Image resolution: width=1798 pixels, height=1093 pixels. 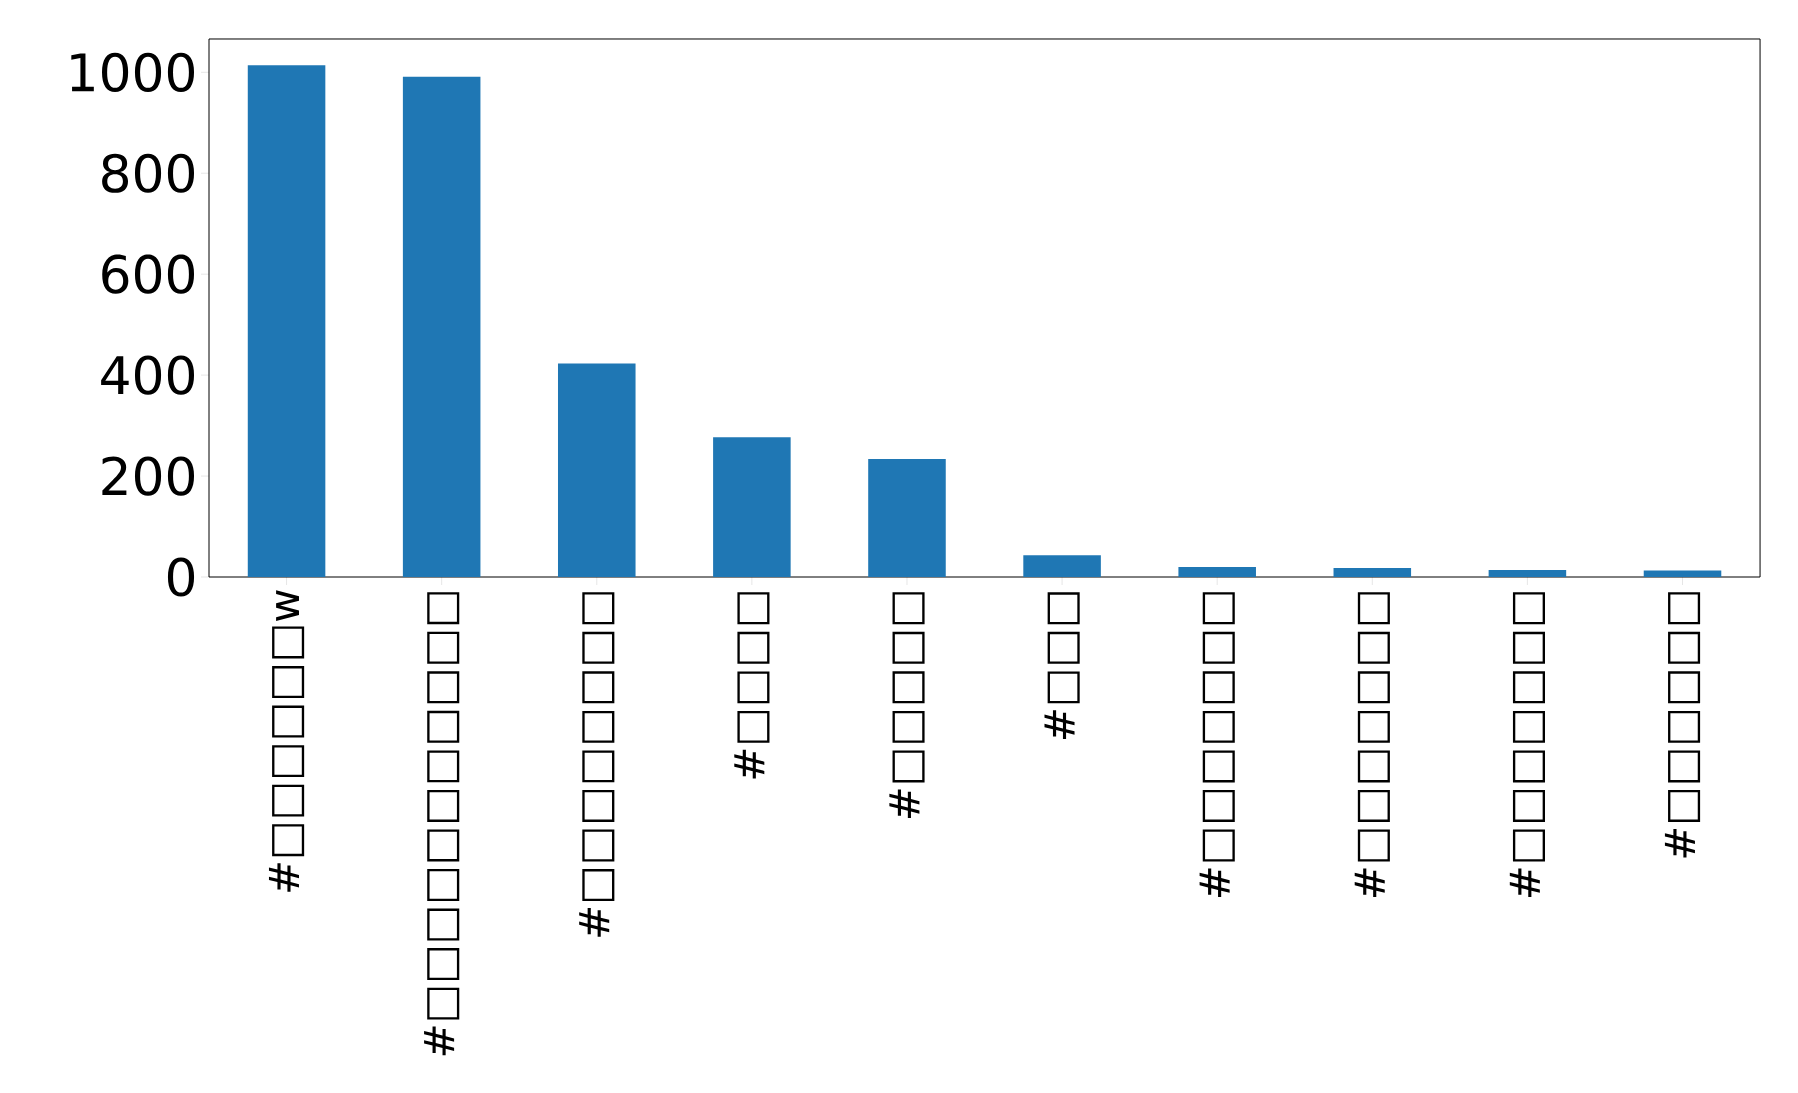 What do you see at coordinates (442, 824) in the screenshot?
I see `x-tick-label: #□□□□□□□□□□□` at bounding box center [442, 824].